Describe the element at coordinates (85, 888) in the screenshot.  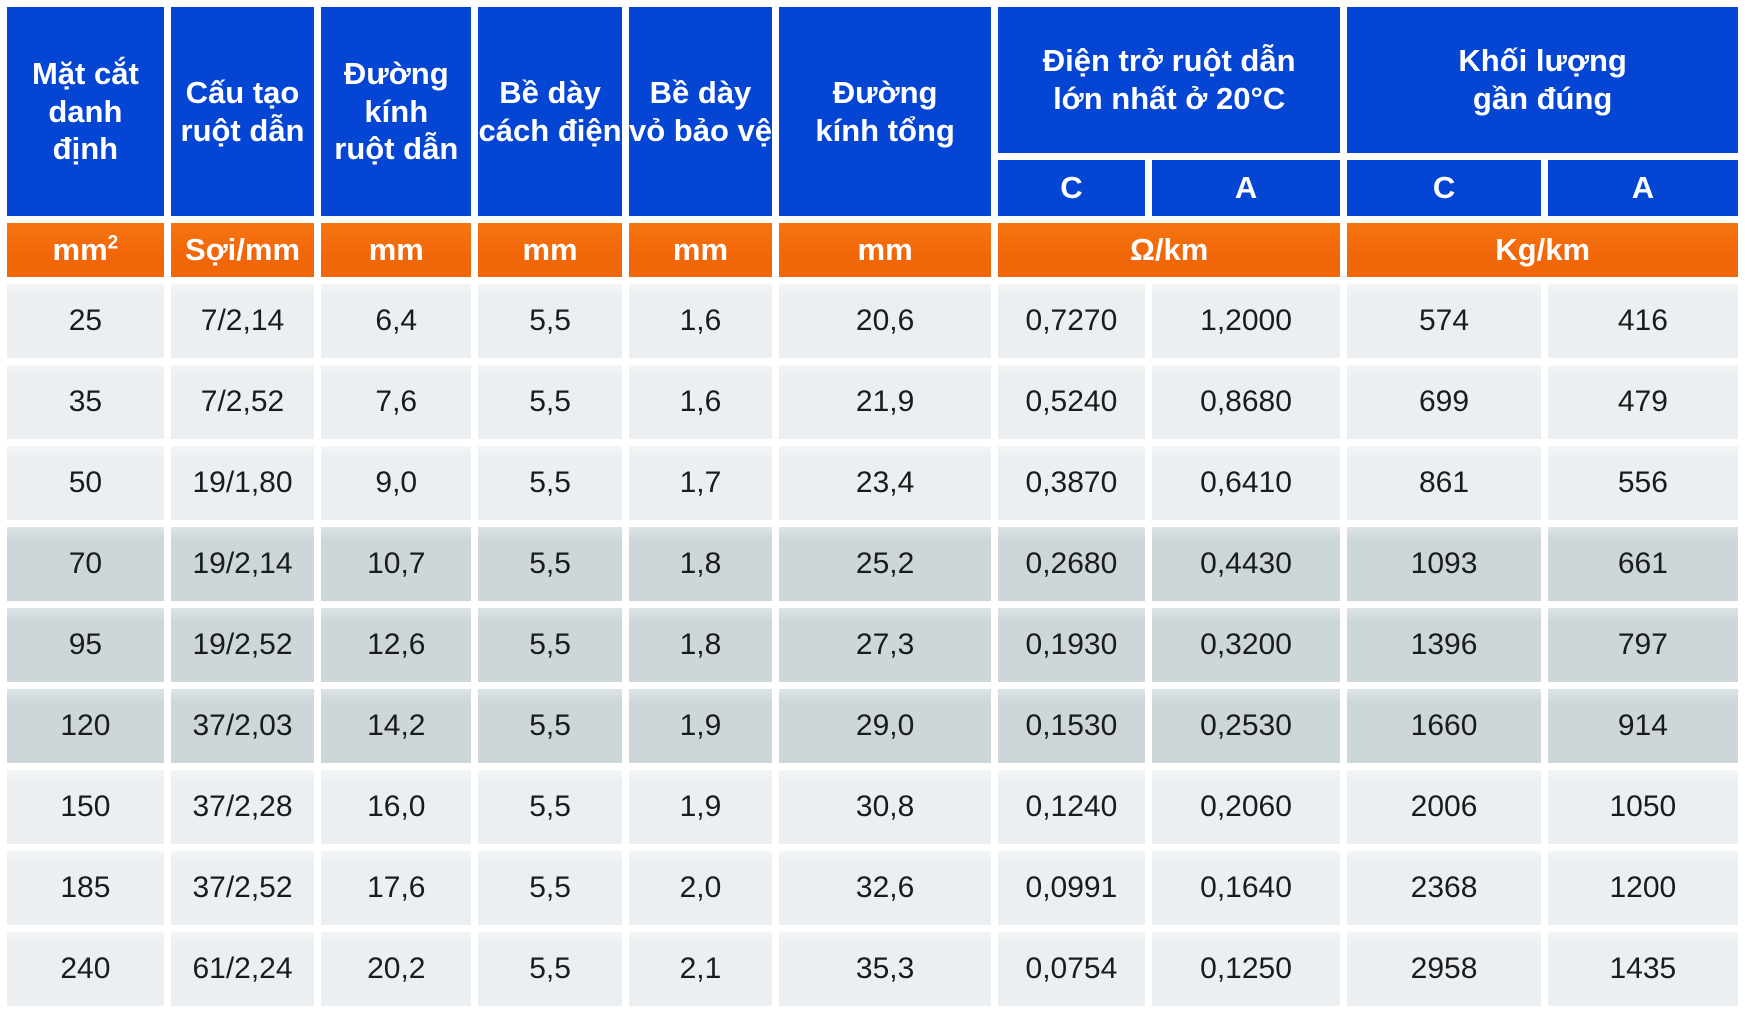
I see `data-cell: 185` at that location.